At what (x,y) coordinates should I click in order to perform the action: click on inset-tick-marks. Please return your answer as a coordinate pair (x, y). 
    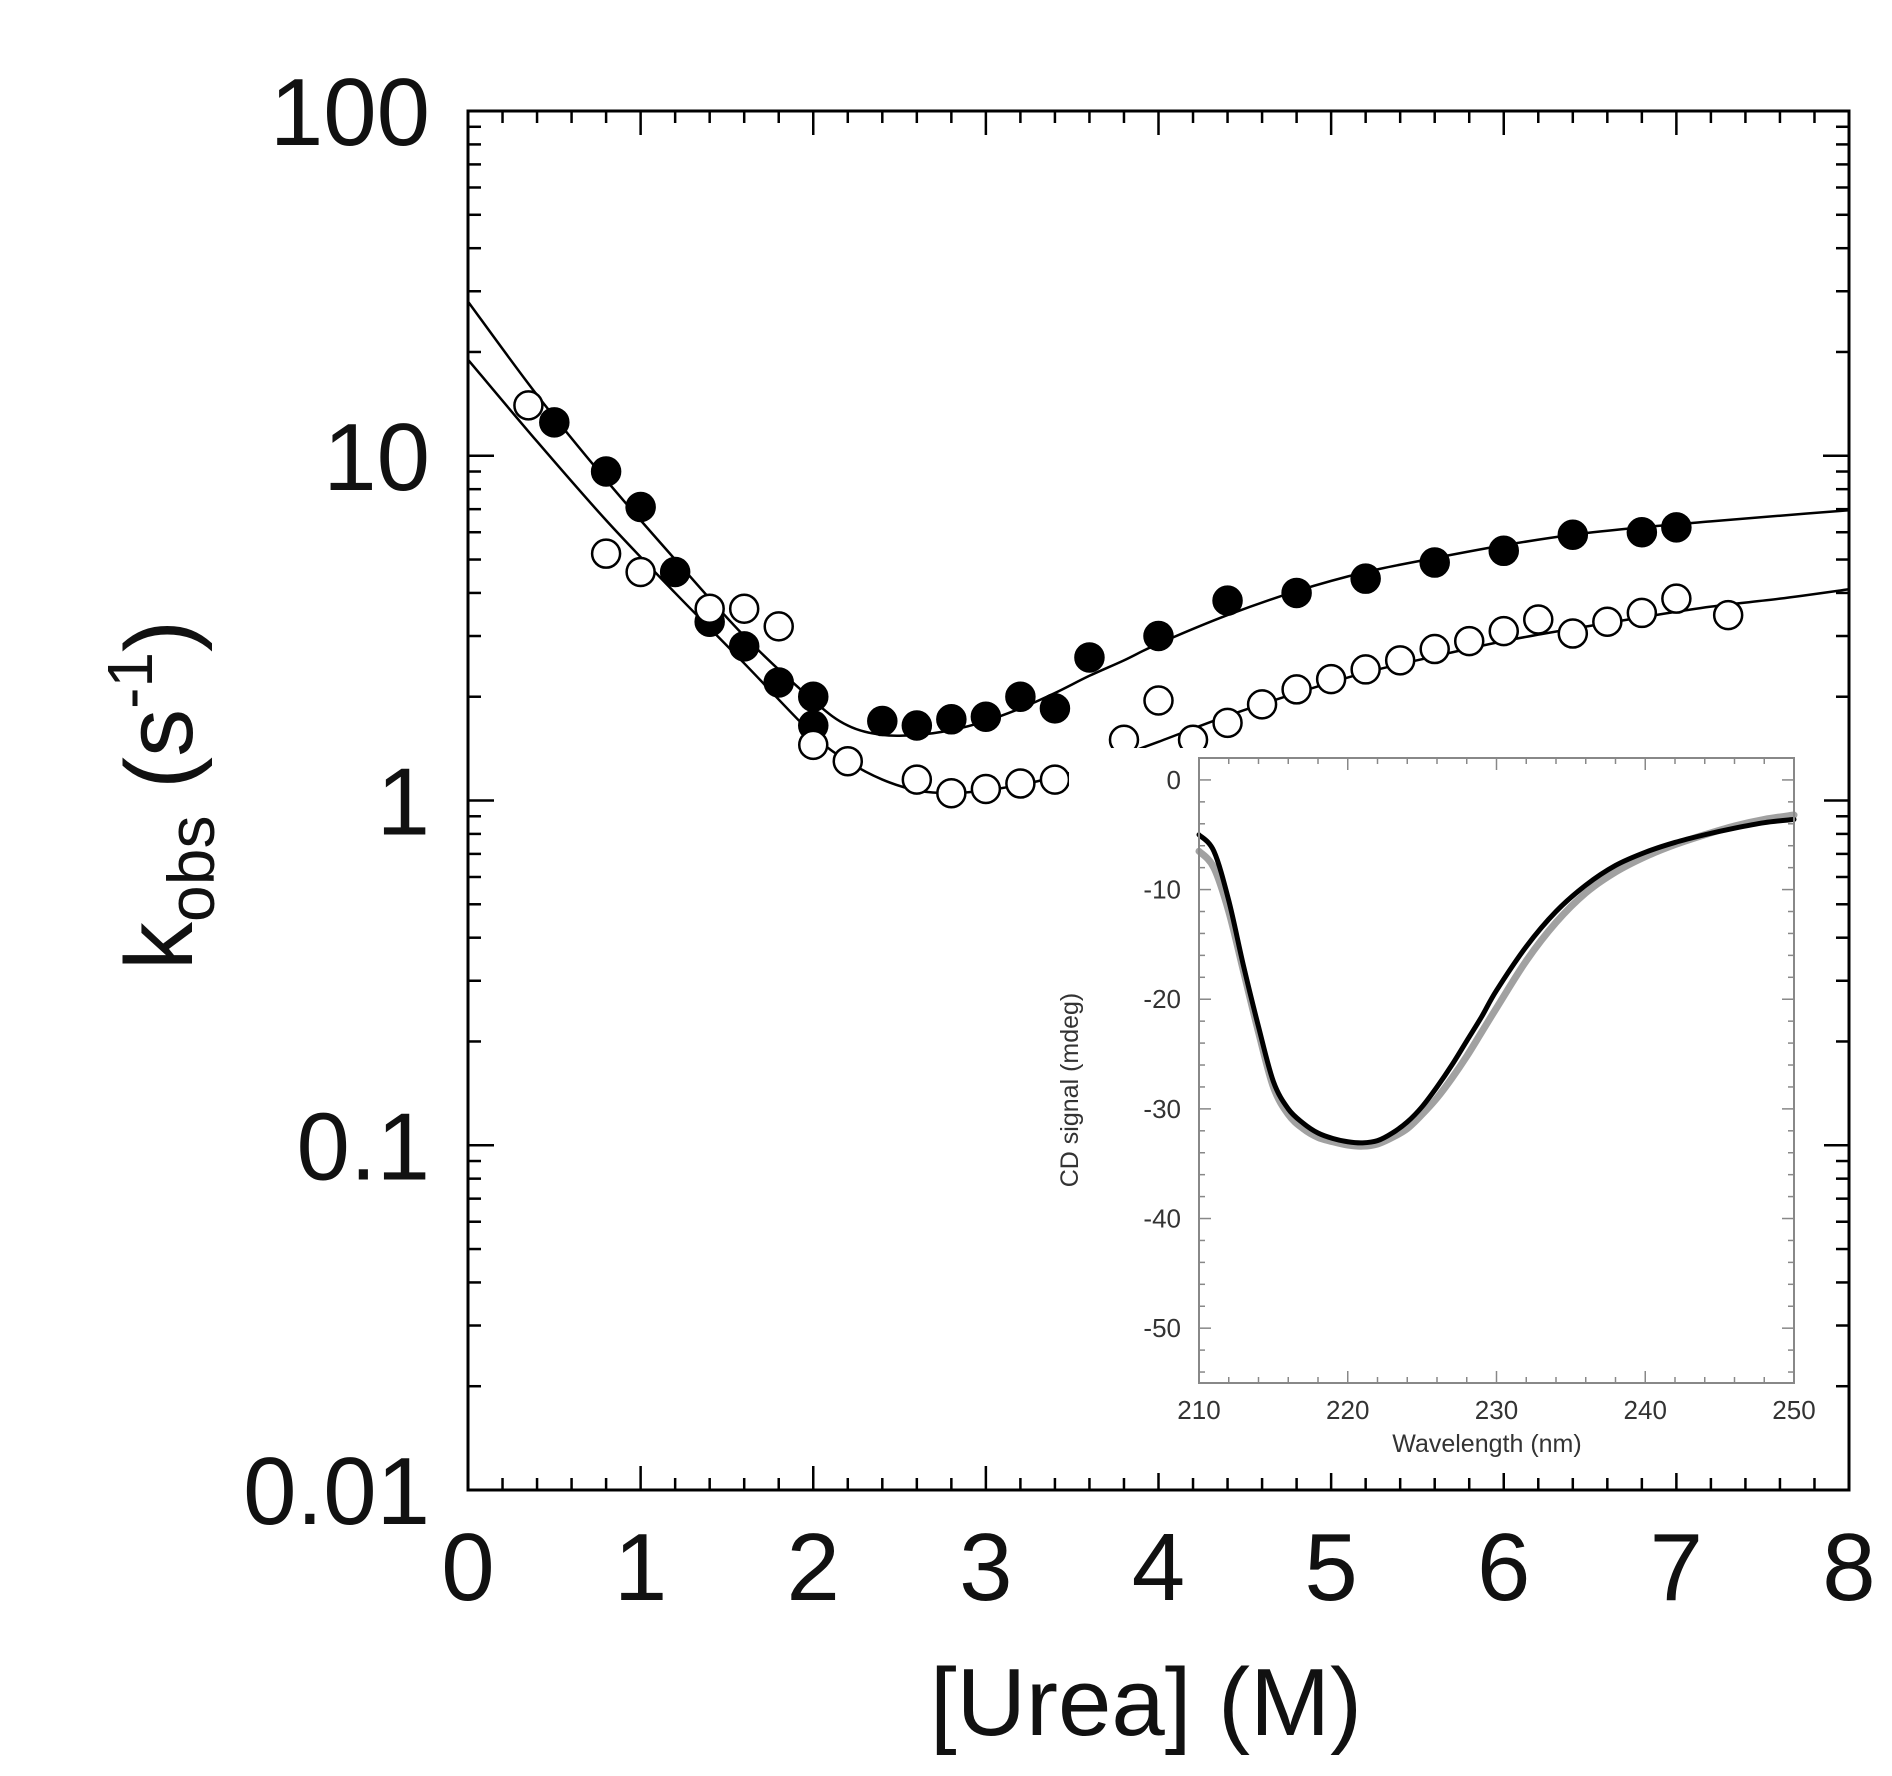
    Looking at the image, I should click on (1496, 1070).